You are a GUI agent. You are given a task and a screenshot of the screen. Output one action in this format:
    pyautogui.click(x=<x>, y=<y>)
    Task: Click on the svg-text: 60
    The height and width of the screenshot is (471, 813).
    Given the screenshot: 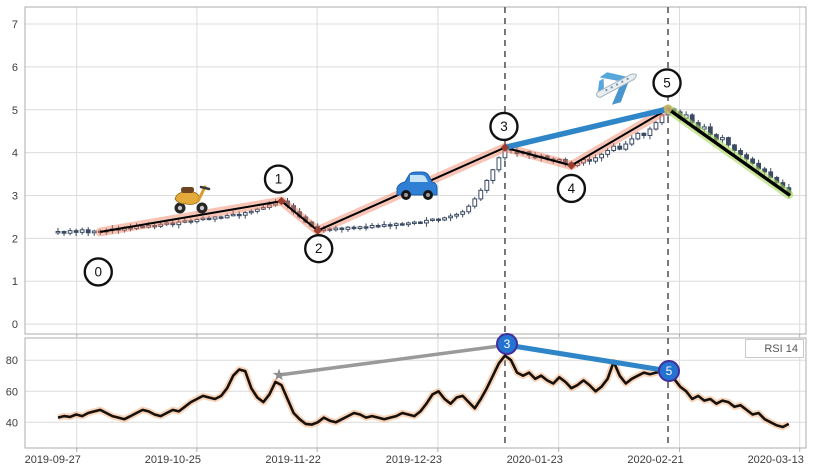 What is the action you would take?
    pyautogui.click(x=12, y=392)
    